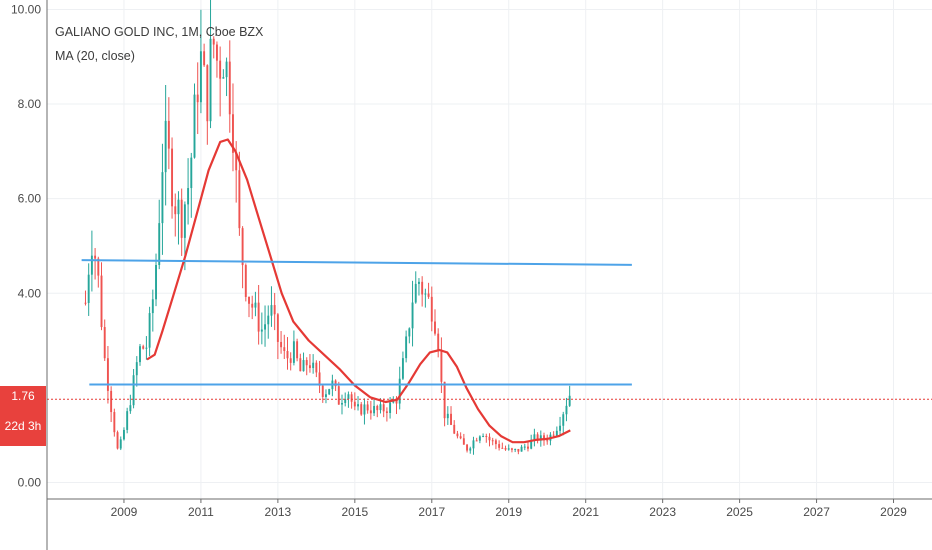  What do you see at coordinates (26, 9) in the screenshot?
I see `y-tick-label: 10.00` at bounding box center [26, 9].